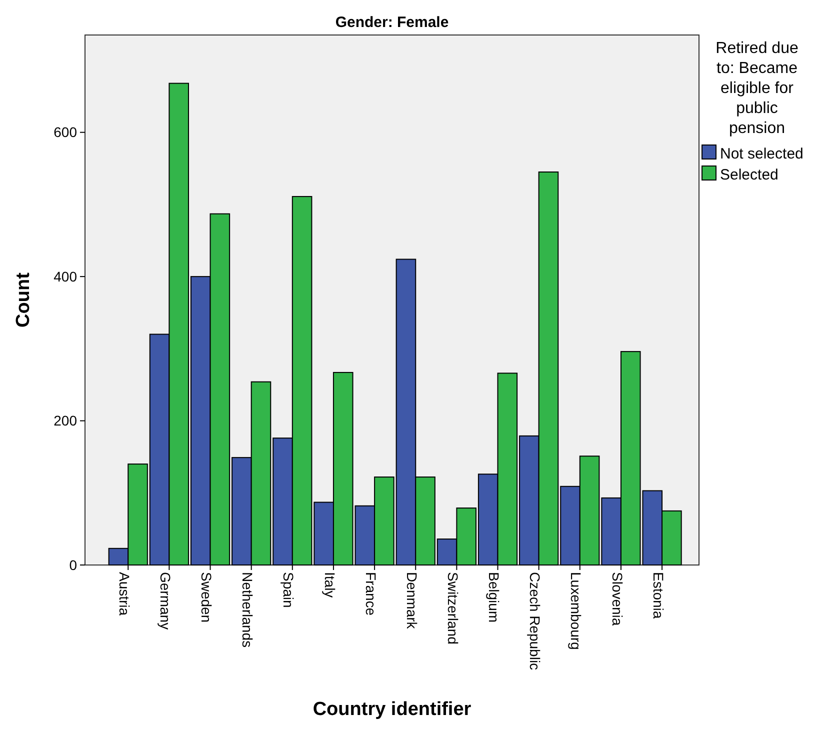 The image size is (814, 729). Describe the element at coordinates (576, 611) in the screenshot. I see `x-tick-label: Luxembourg` at that location.